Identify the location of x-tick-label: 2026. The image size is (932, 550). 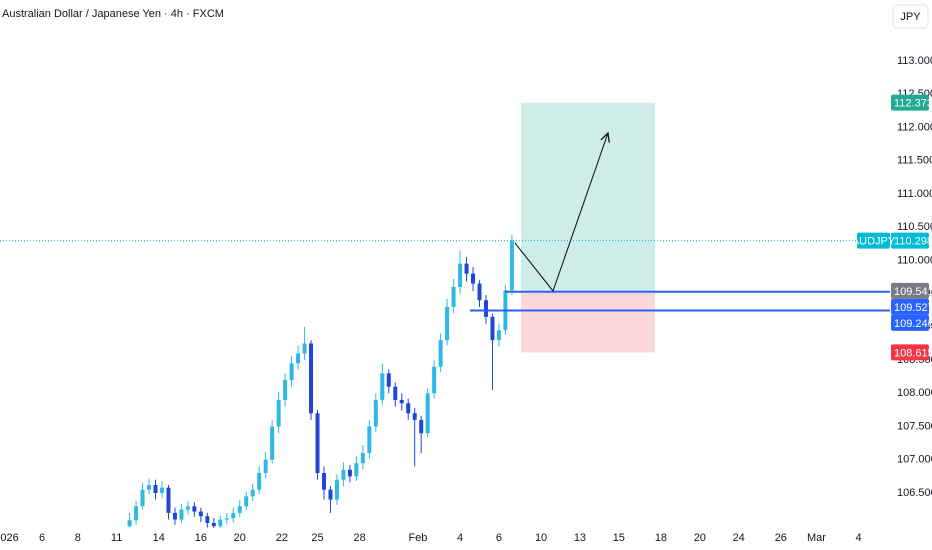
(9, 538).